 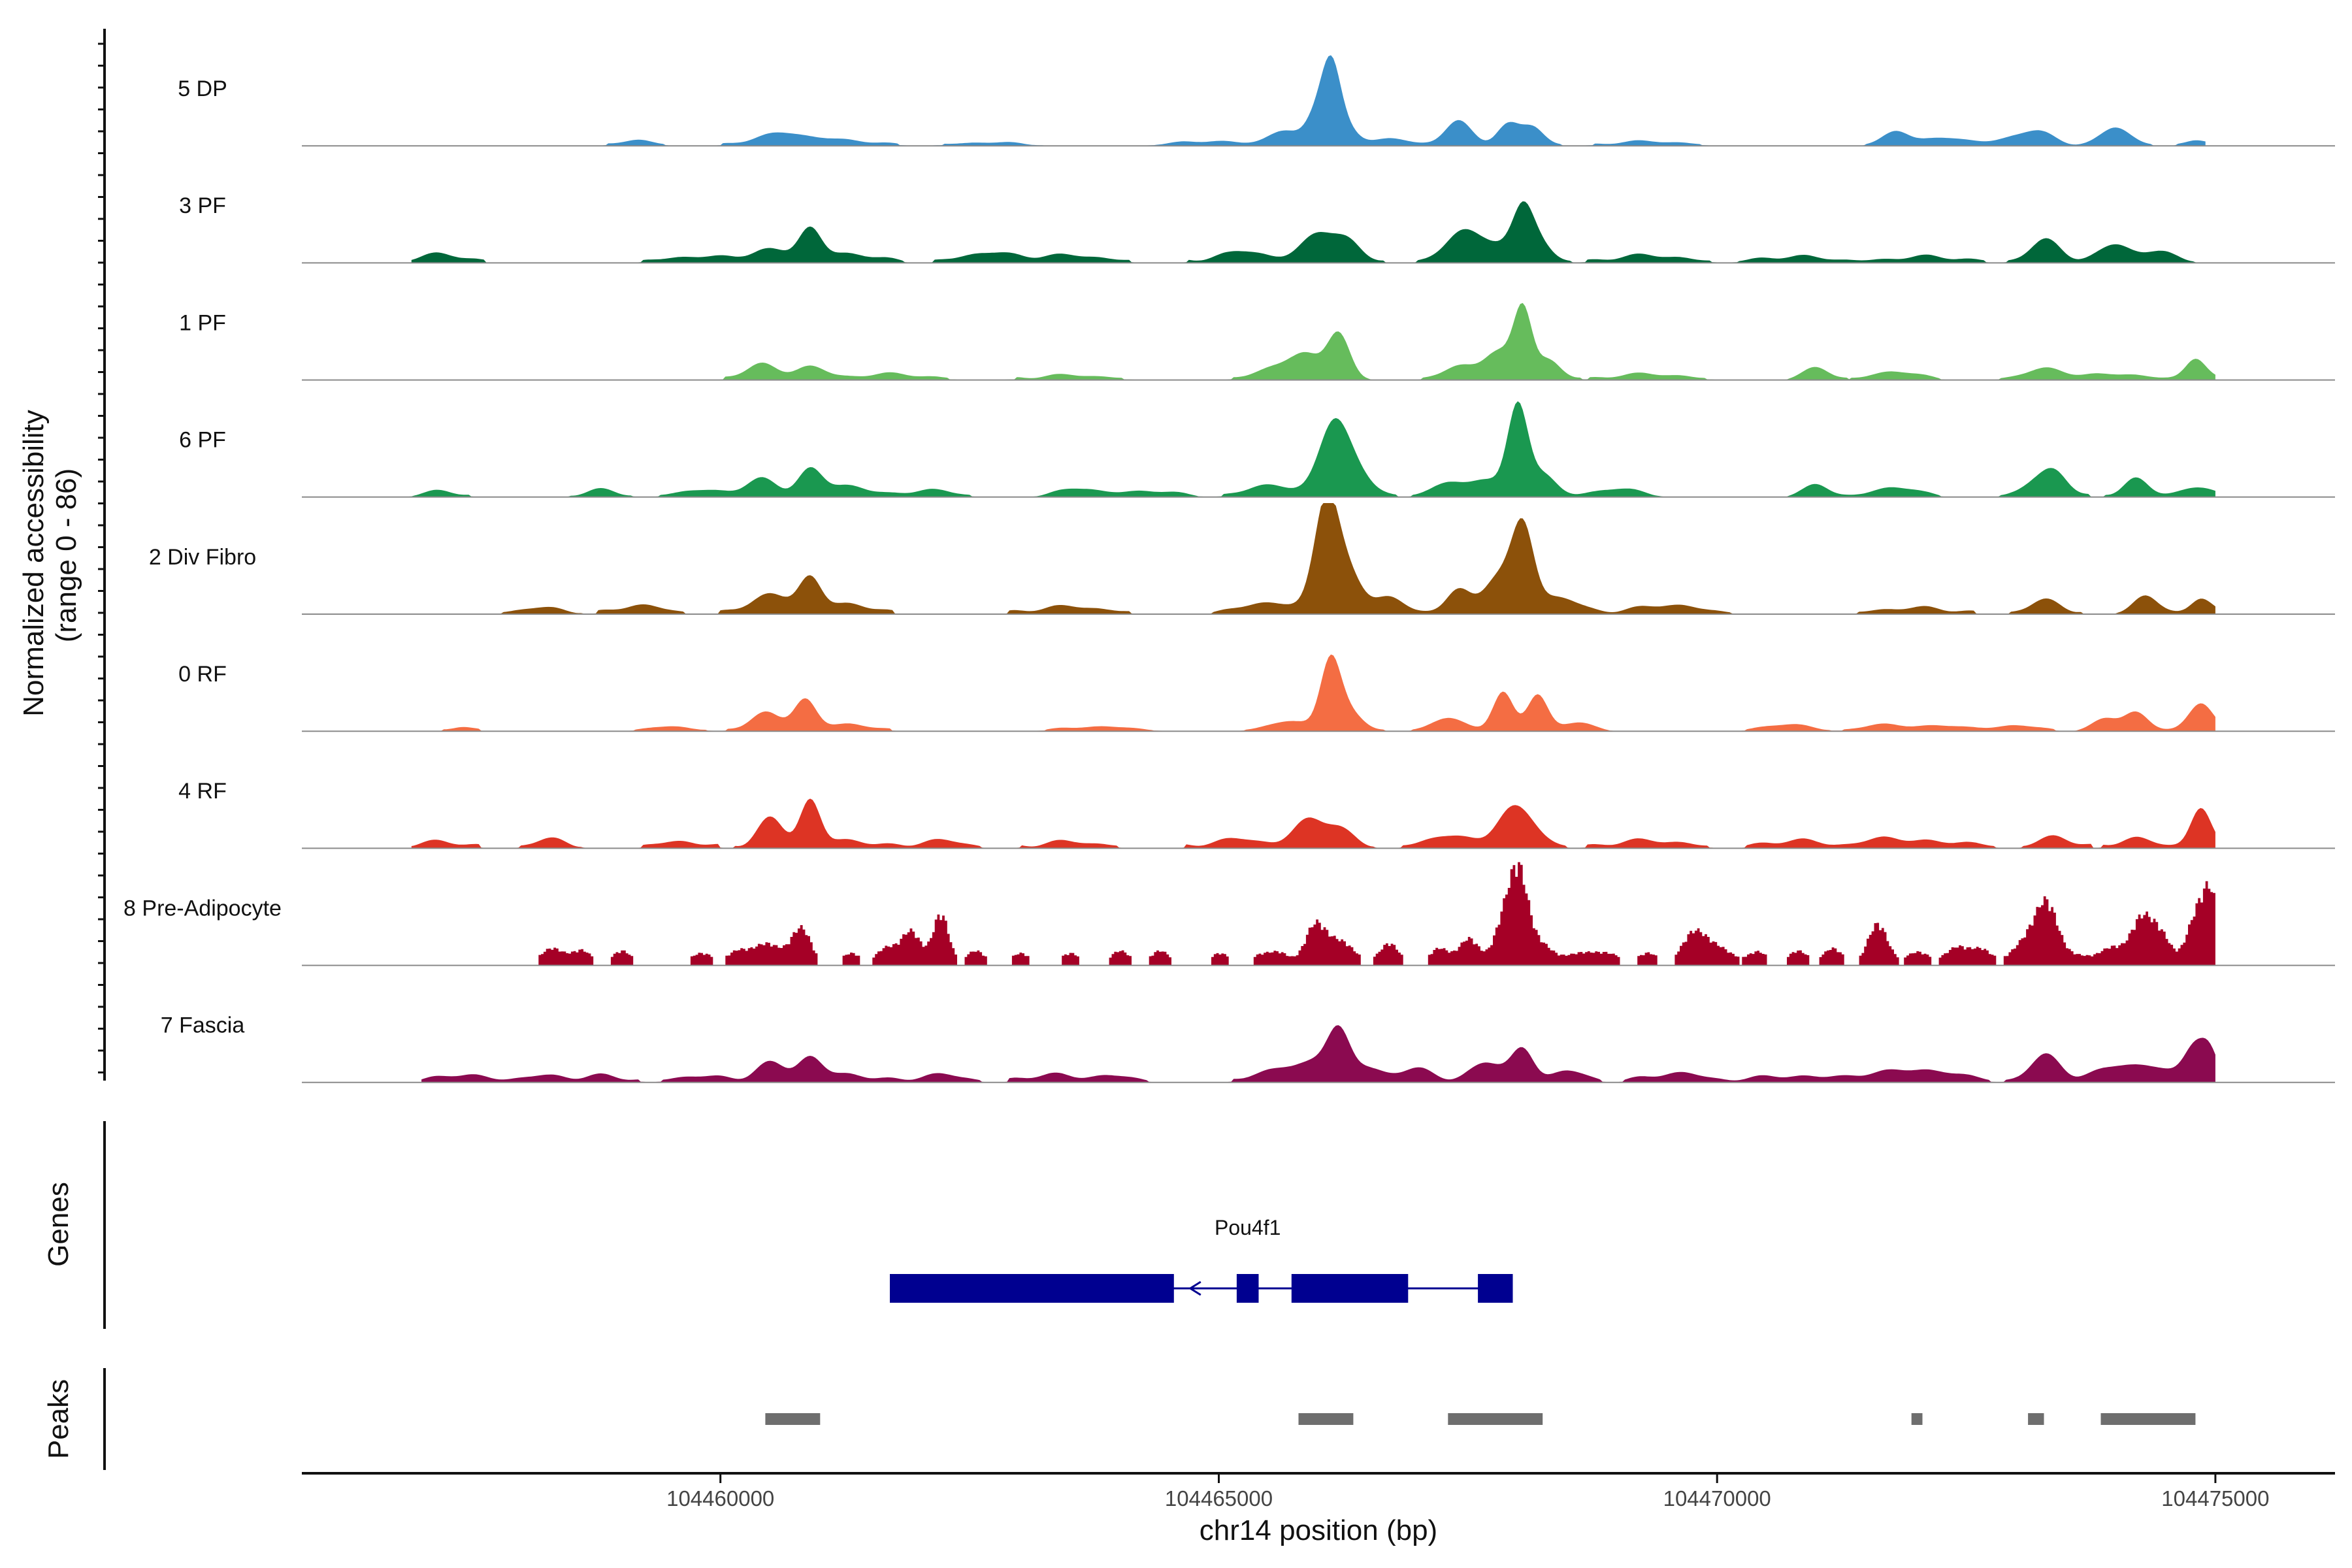 I want to click on track-2: 3 PF, so click(x=1257, y=228).